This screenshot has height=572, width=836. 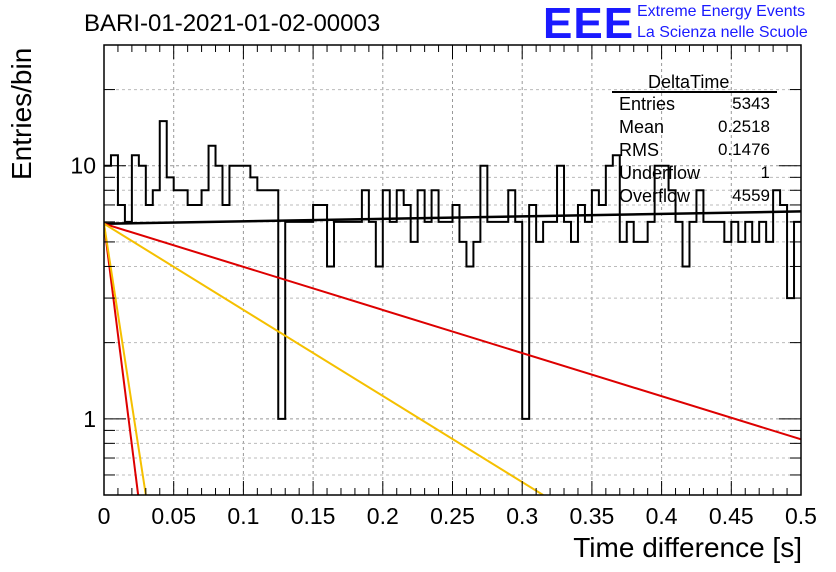 I want to click on y-tick-label: 10, so click(x=83, y=166).